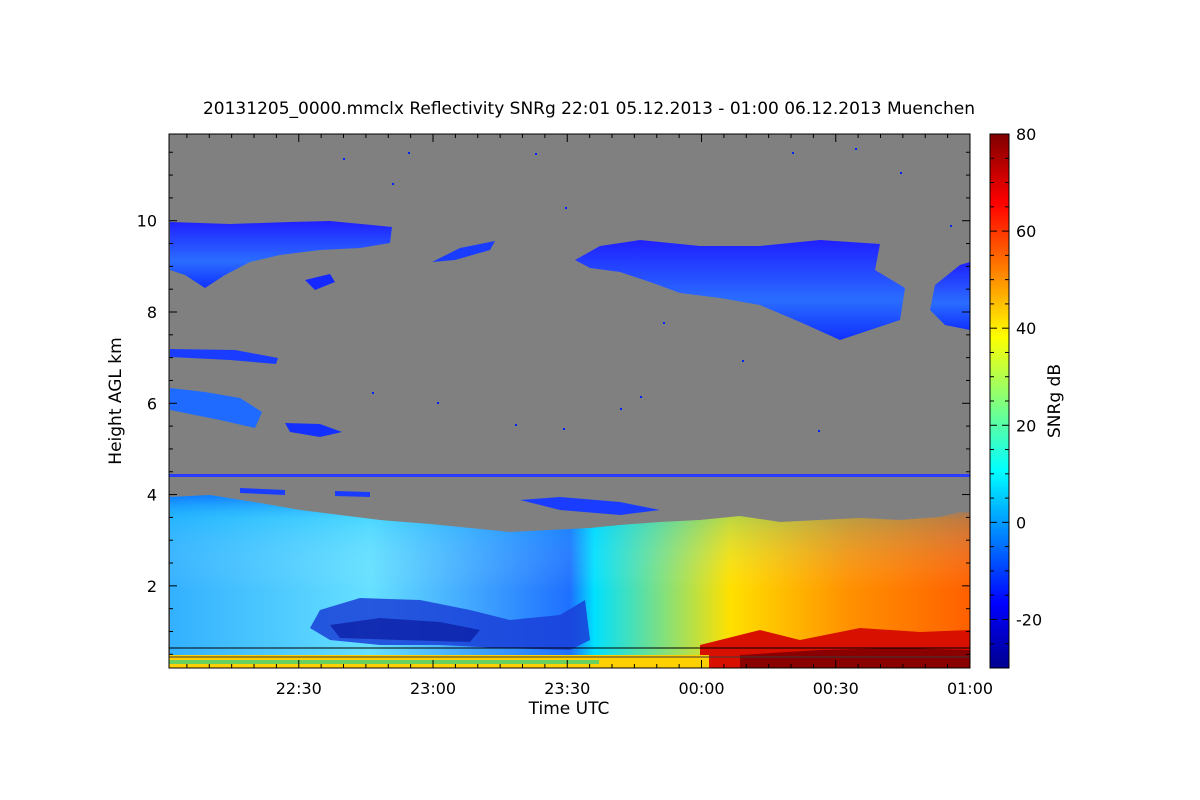  I want to click on x-tick-label: 00:30, so click(836, 688).